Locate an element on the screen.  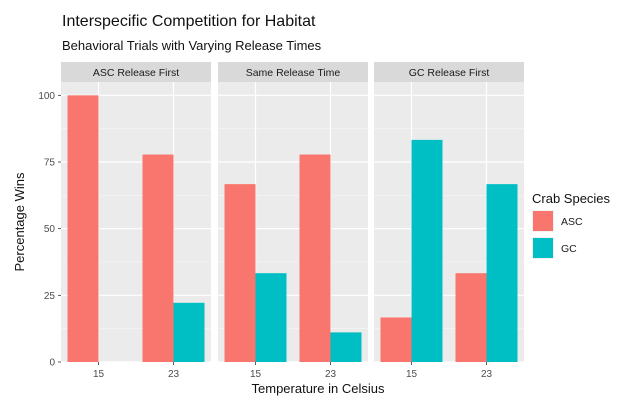
legend-label-gc: GC is located at coordinates (569, 249).